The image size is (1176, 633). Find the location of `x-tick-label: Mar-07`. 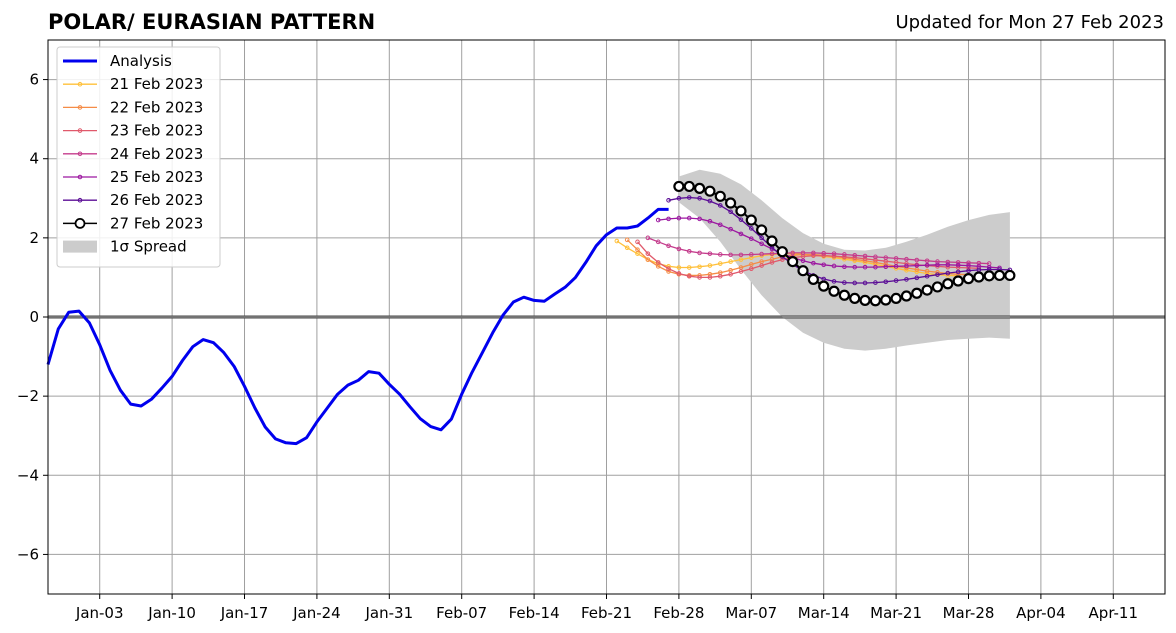

x-tick-label: Mar-07 is located at coordinates (751, 613).